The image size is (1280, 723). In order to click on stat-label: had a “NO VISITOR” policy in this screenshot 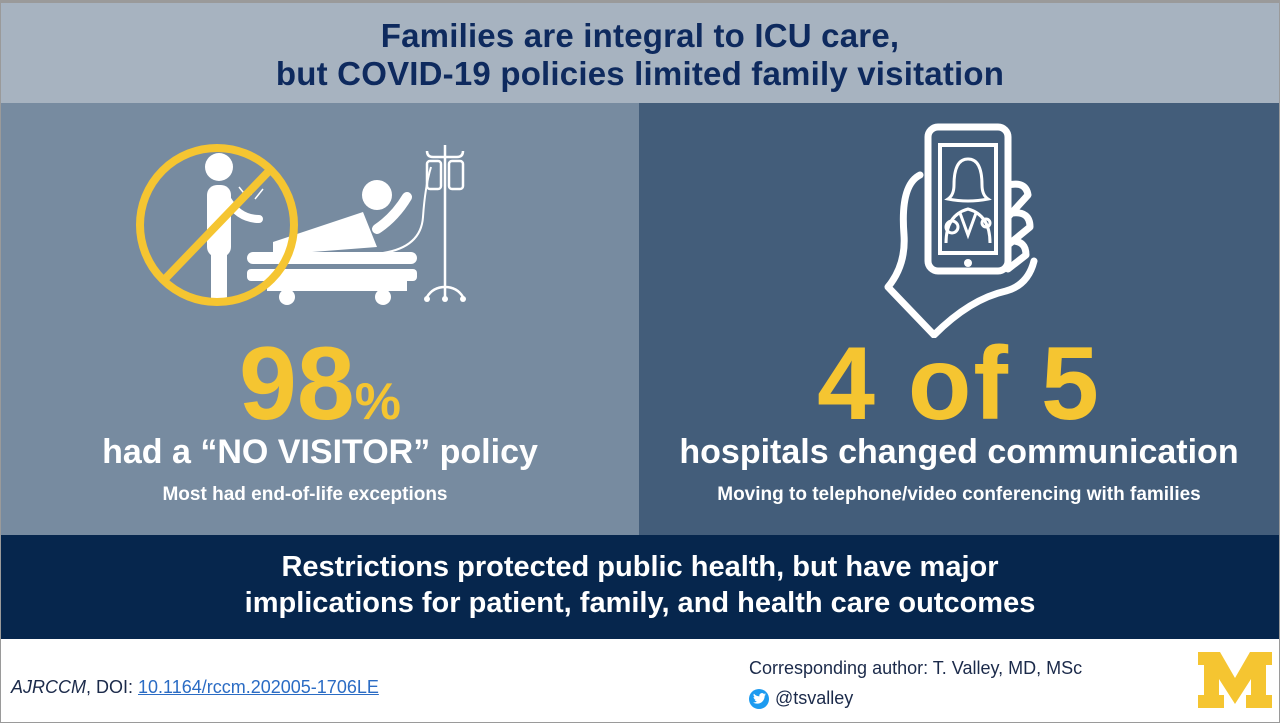, I will do `click(320, 452)`.